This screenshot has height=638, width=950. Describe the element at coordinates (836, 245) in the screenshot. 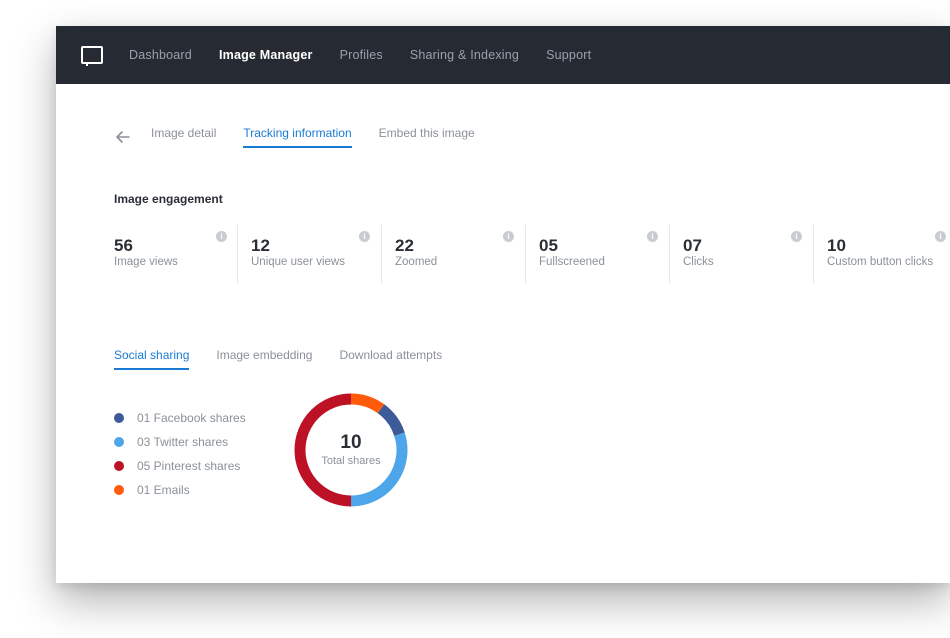

I see `stat-value: 10` at that location.